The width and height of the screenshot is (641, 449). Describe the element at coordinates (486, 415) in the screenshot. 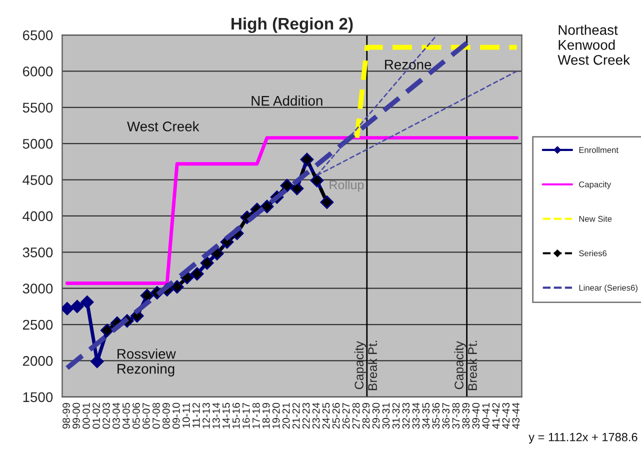

I see `x-tick-label: 40-41` at that location.